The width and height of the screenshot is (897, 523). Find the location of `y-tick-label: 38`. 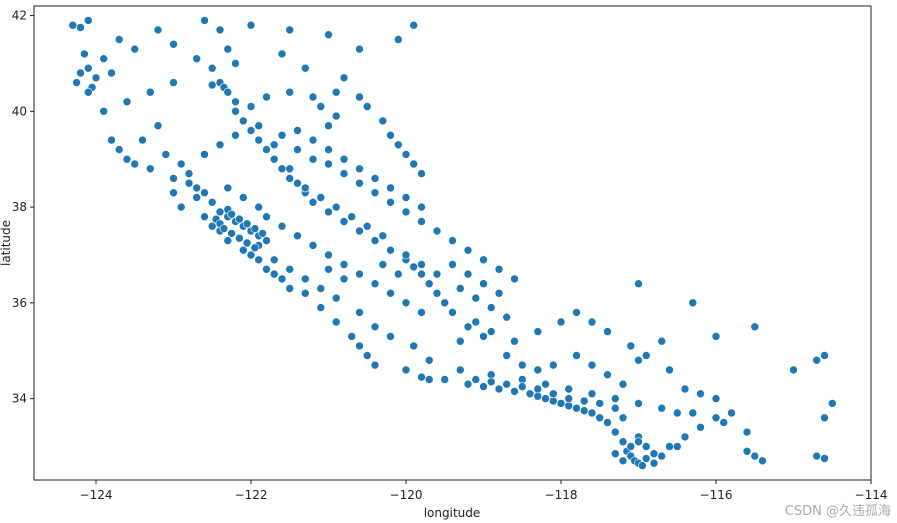

y-tick-label: 38 is located at coordinates (19, 207).